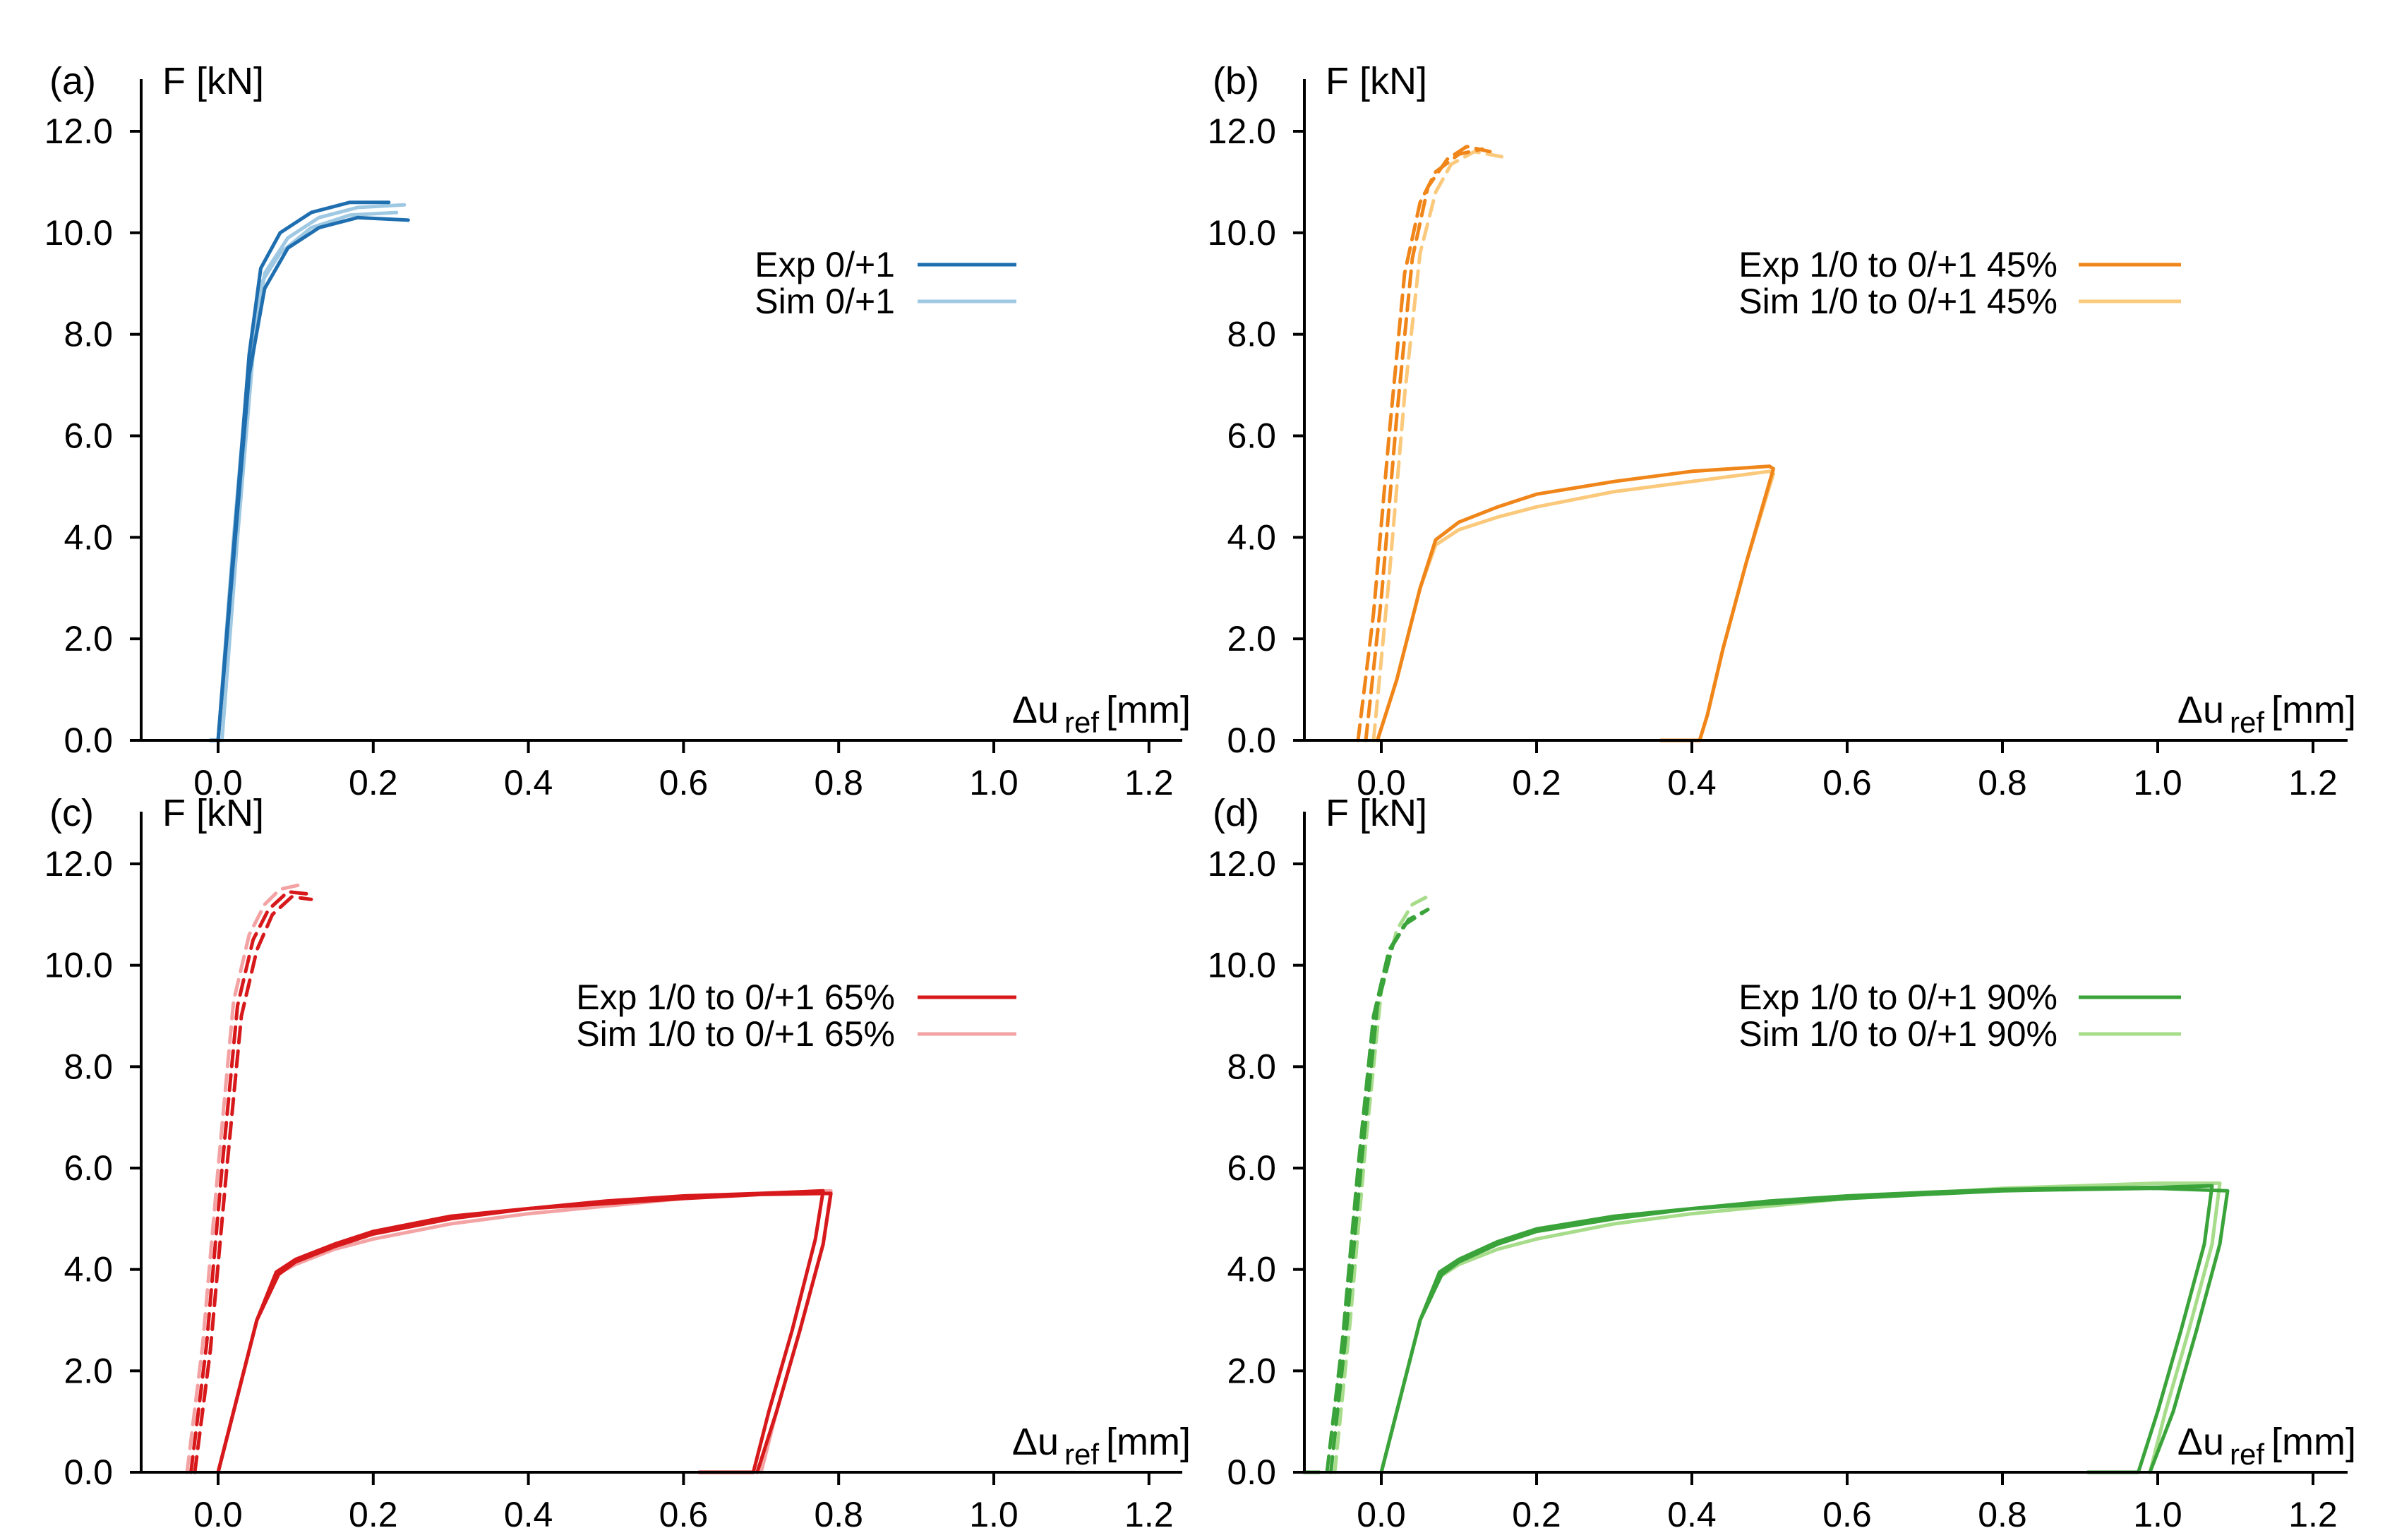 The width and height of the screenshot is (2385, 1540). I want to click on legend-label: Sim 1/0 to 0/+1 65%, so click(735, 1034).